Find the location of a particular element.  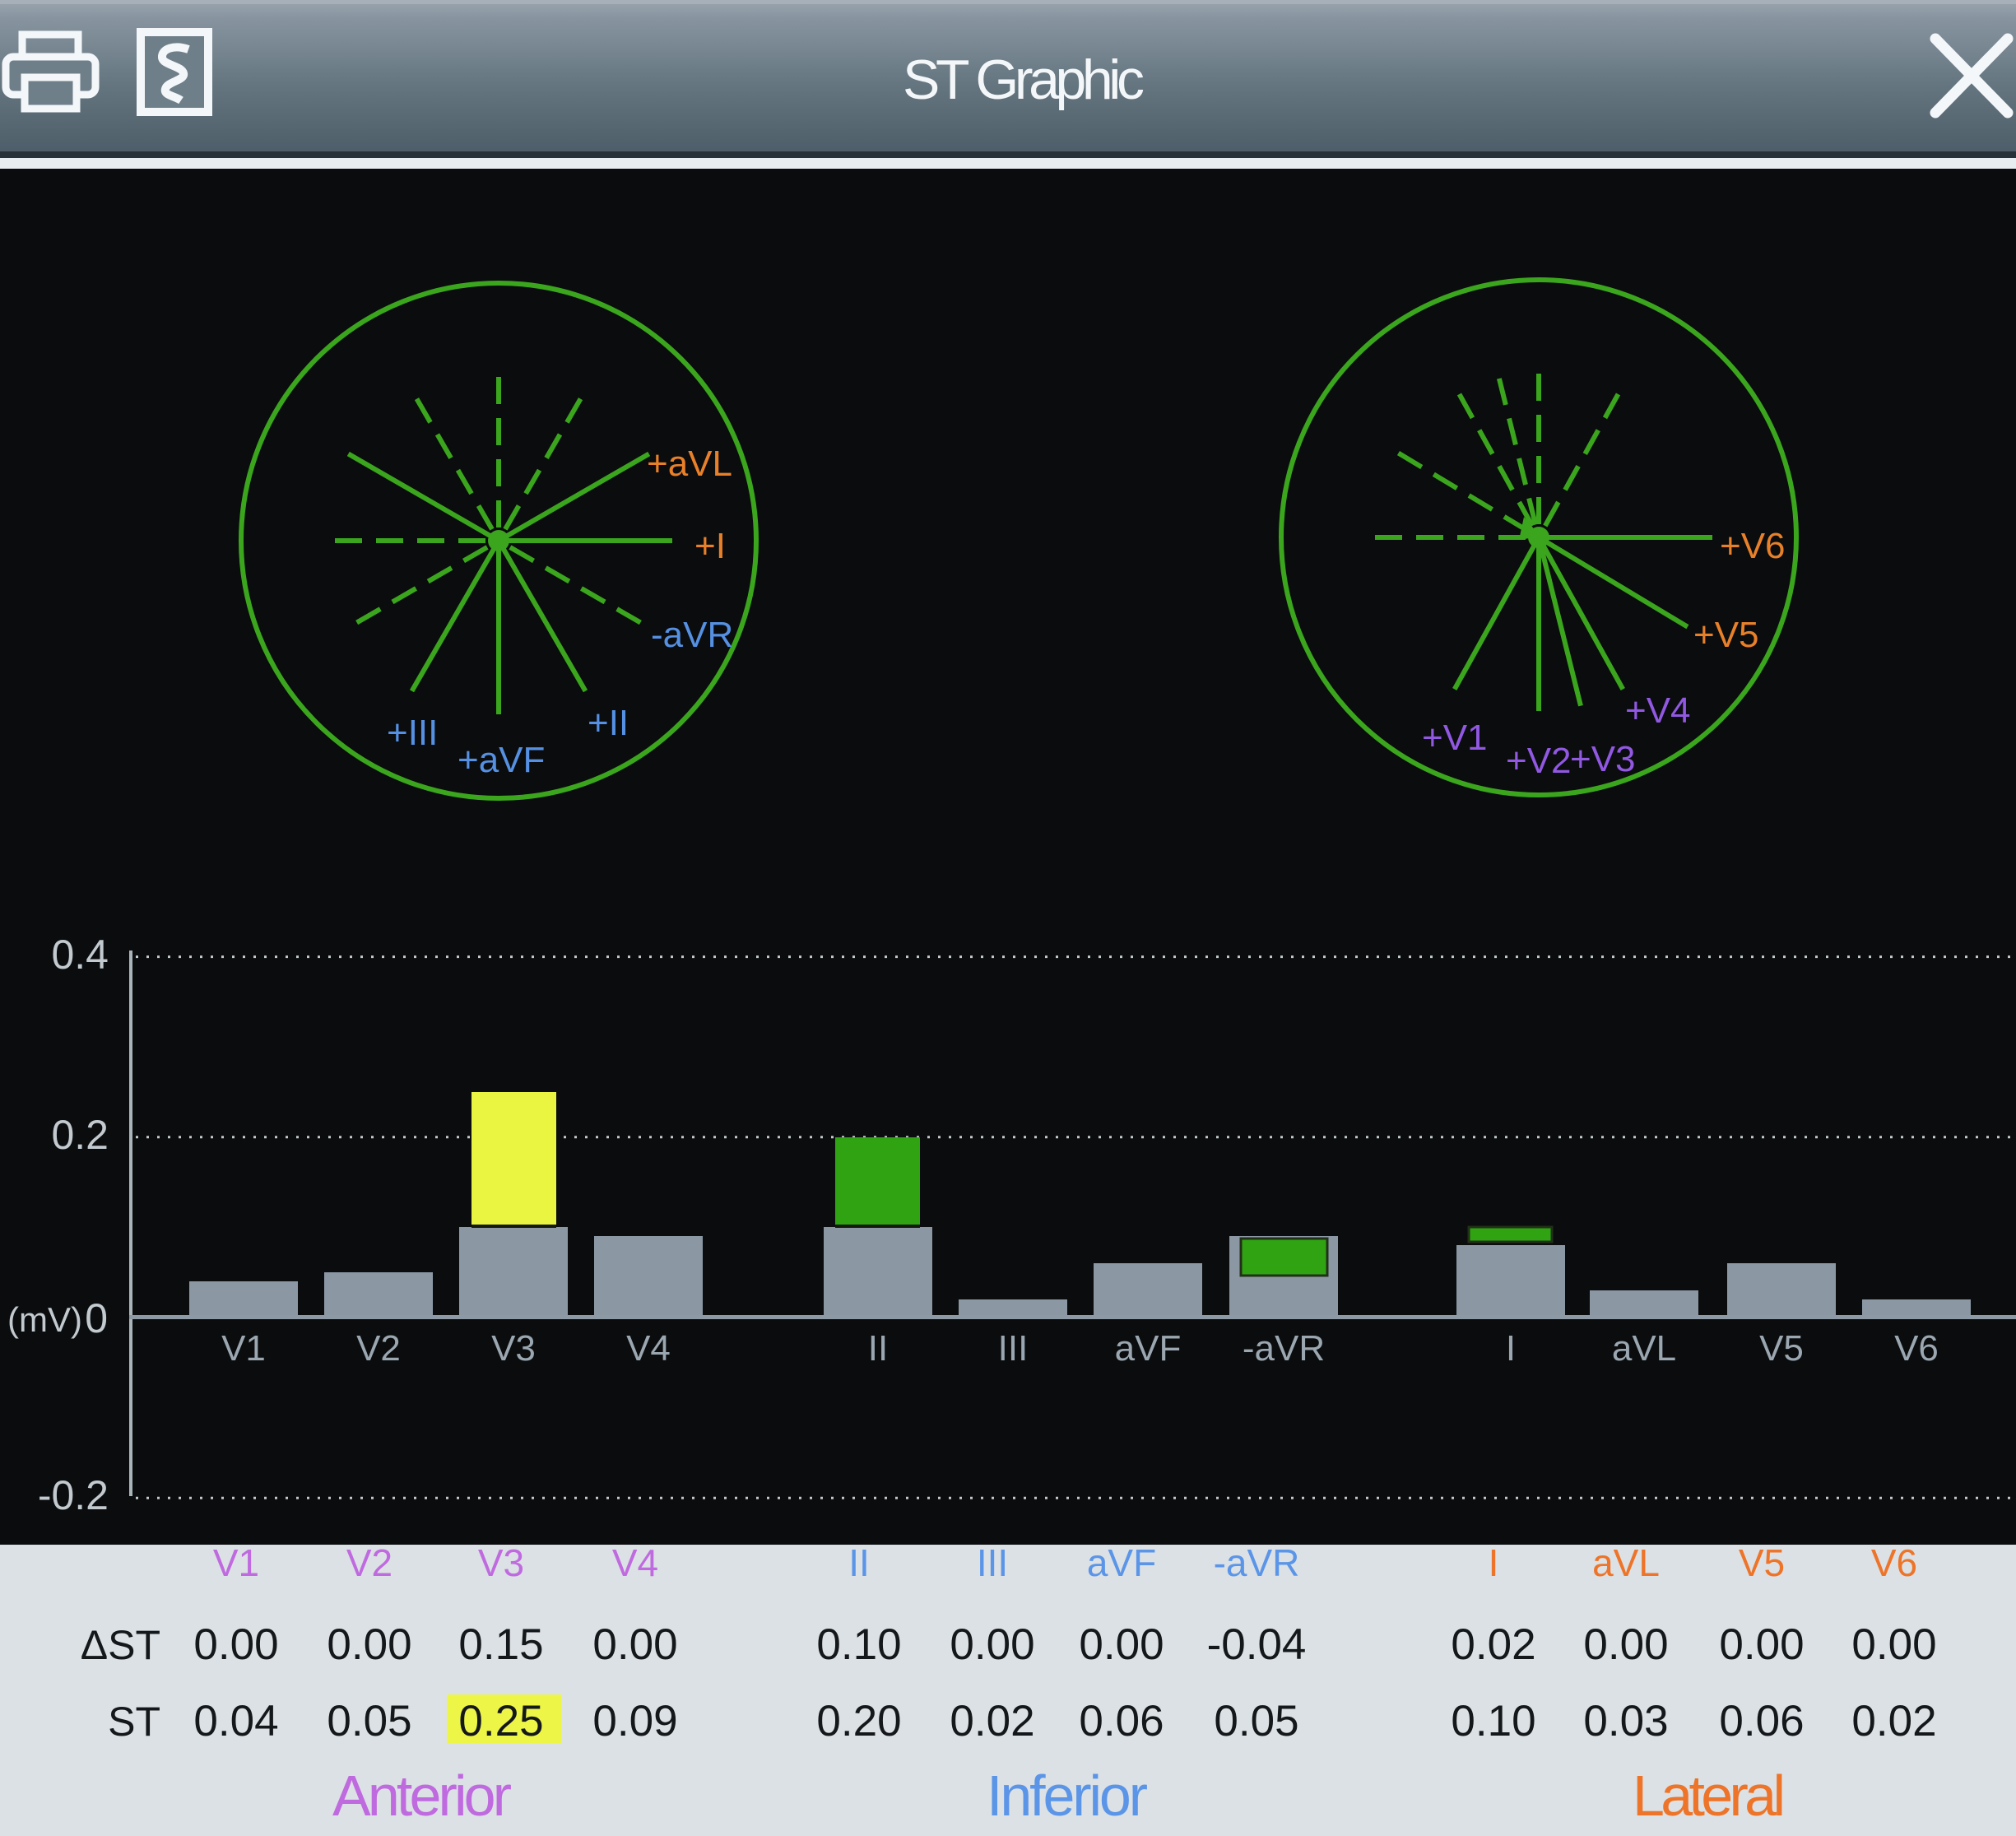

svg-text: +III is located at coordinates (412, 733).